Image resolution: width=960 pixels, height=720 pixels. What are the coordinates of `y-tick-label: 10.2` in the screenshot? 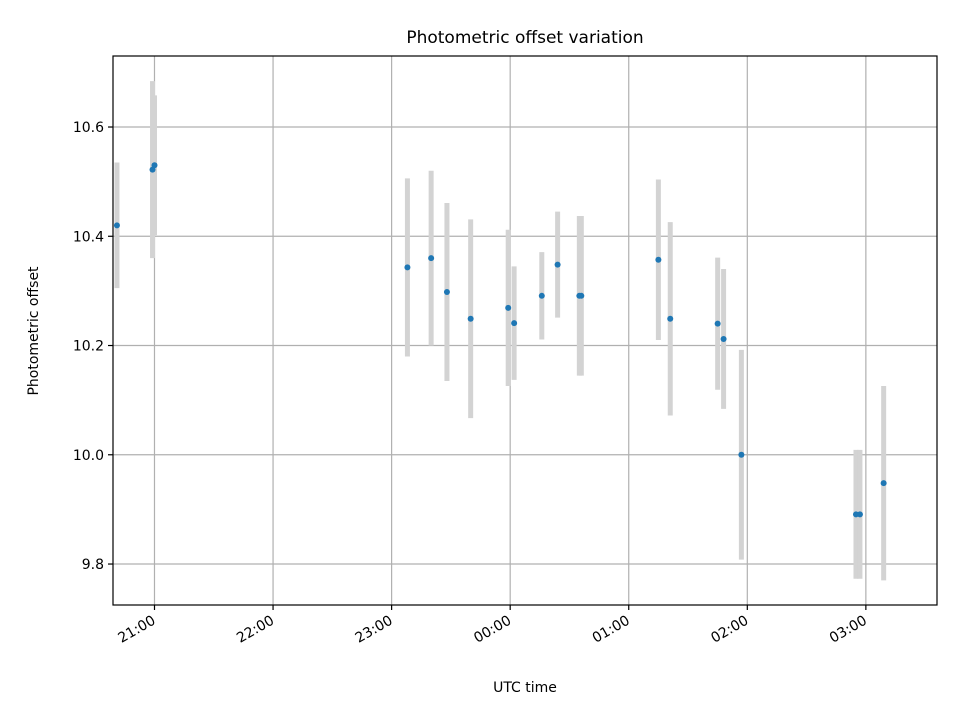 It's located at (88, 347).